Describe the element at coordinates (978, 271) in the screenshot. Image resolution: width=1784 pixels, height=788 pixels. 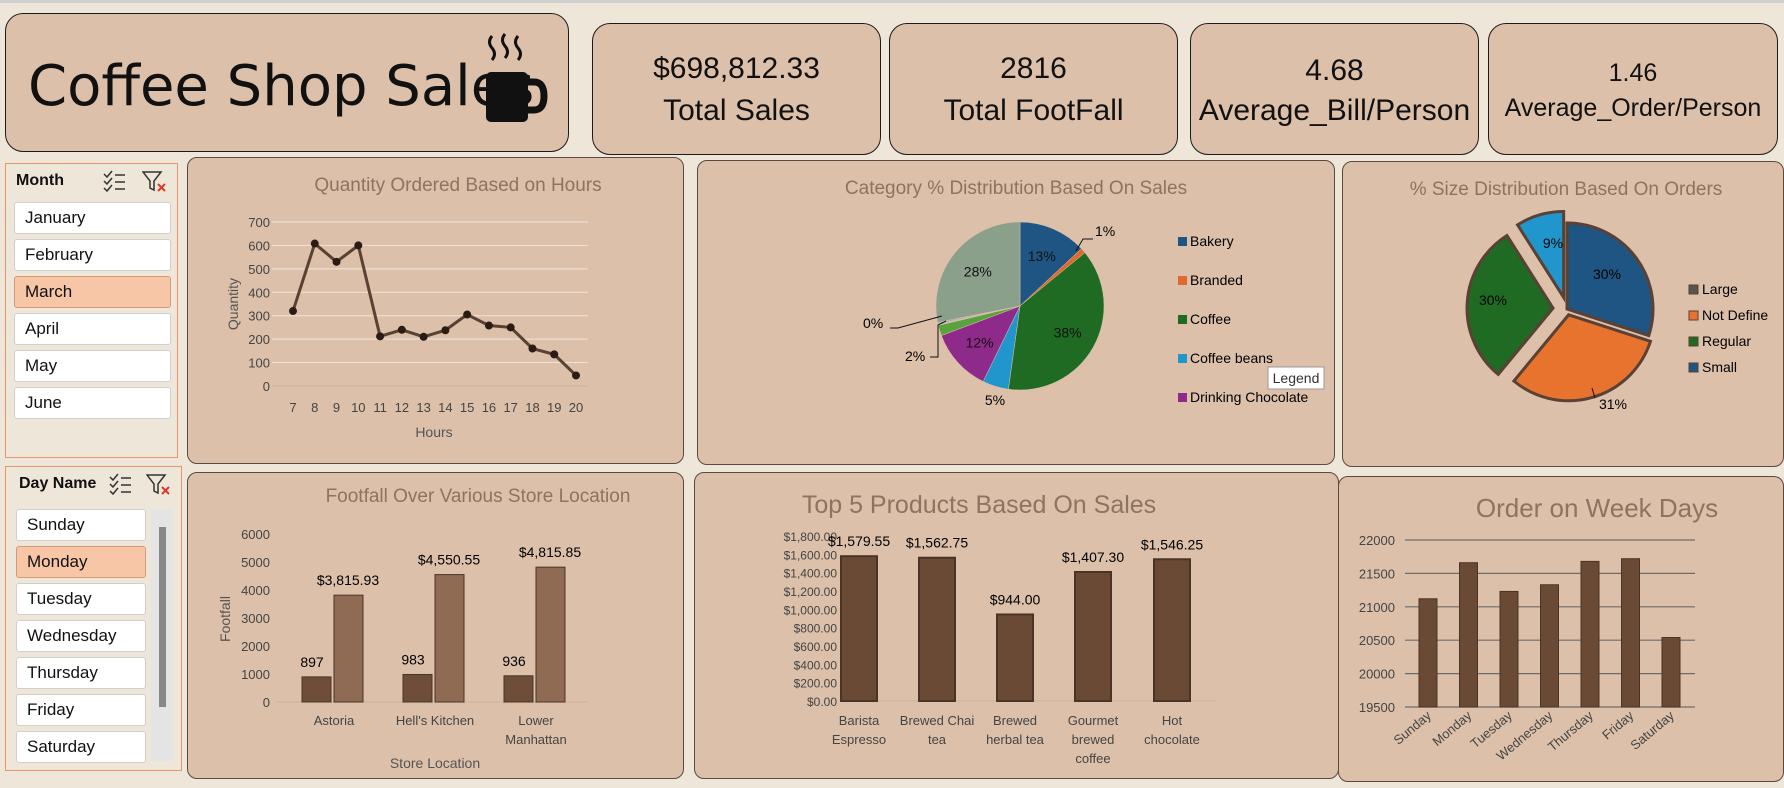
I see `slice-label: 28%` at that location.